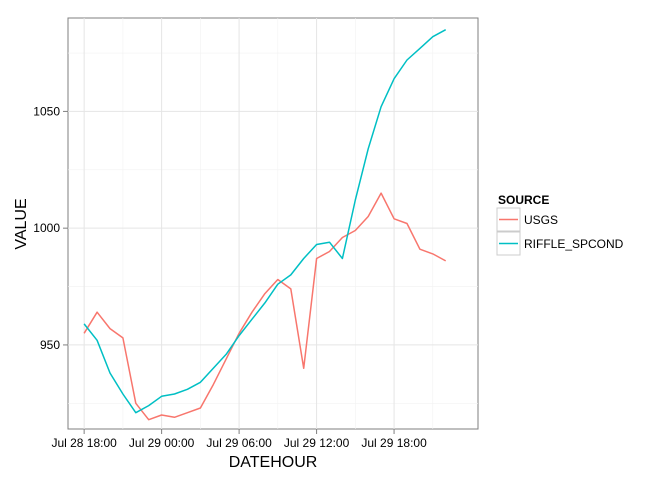 This screenshot has height=480, width=672. What do you see at coordinates (162, 443) in the screenshot?
I see `x-tick-label: Jul 29 00:00` at bounding box center [162, 443].